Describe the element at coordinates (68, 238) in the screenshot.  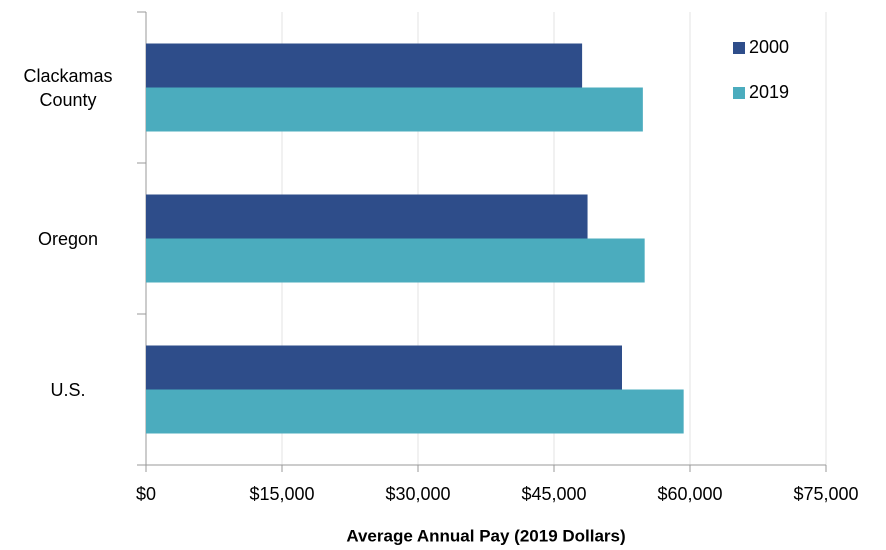
I see `y-tick-label: Oregon` at that location.